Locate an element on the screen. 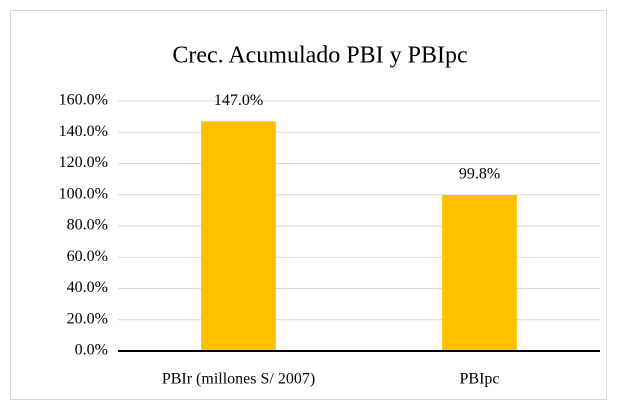  data-label: 99.8% is located at coordinates (479, 174).